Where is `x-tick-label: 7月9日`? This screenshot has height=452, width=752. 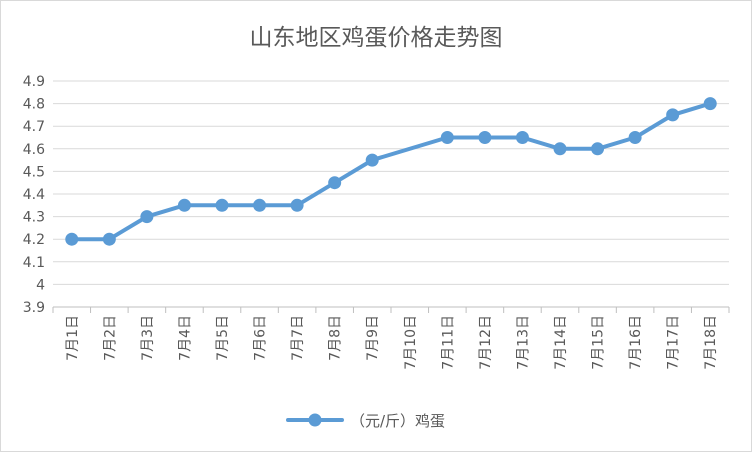 x-tick-label: 7月9日 is located at coordinates (373, 338).